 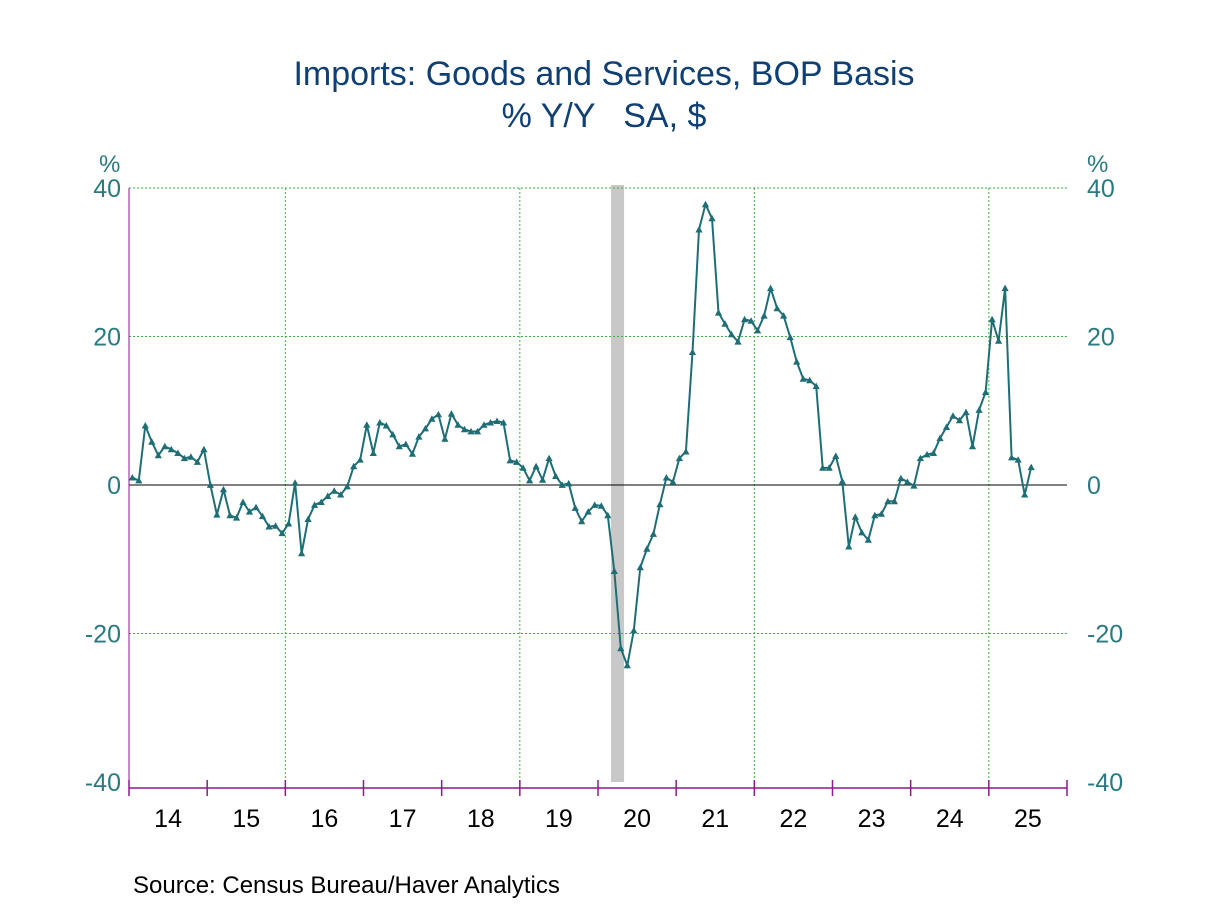 I want to click on y-tick-label-left: 20, so click(x=107, y=338).